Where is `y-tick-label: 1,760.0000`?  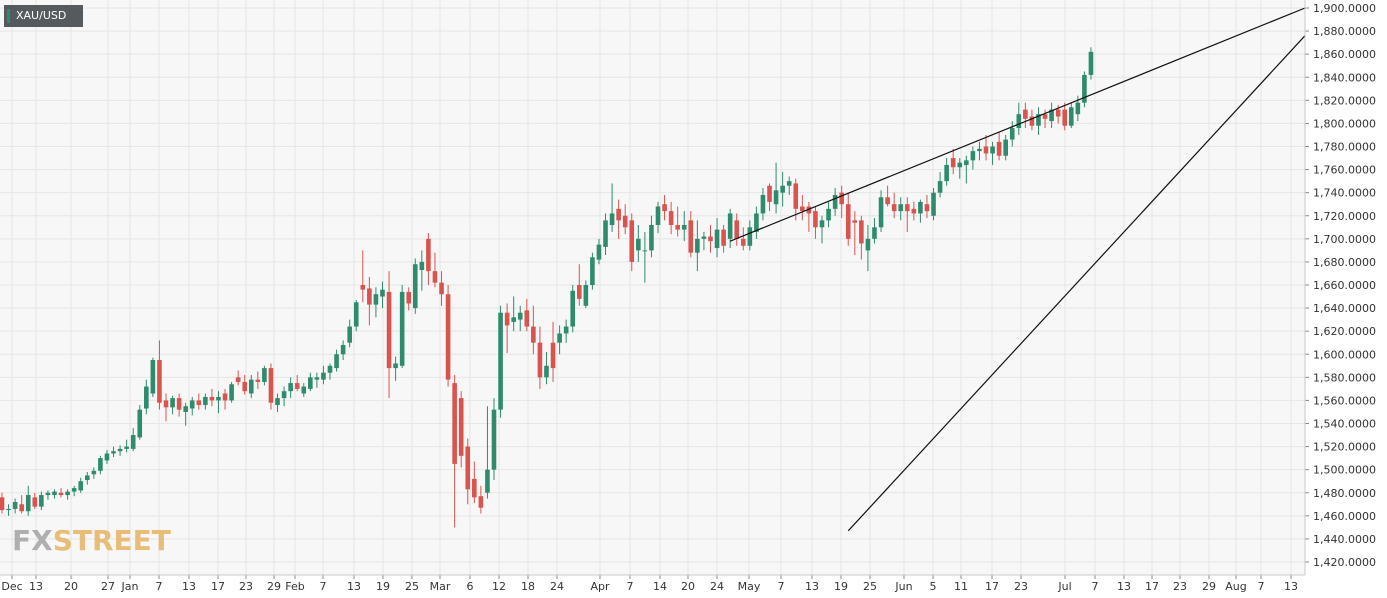
y-tick-label: 1,760.0000 is located at coordinates (1344, 170).